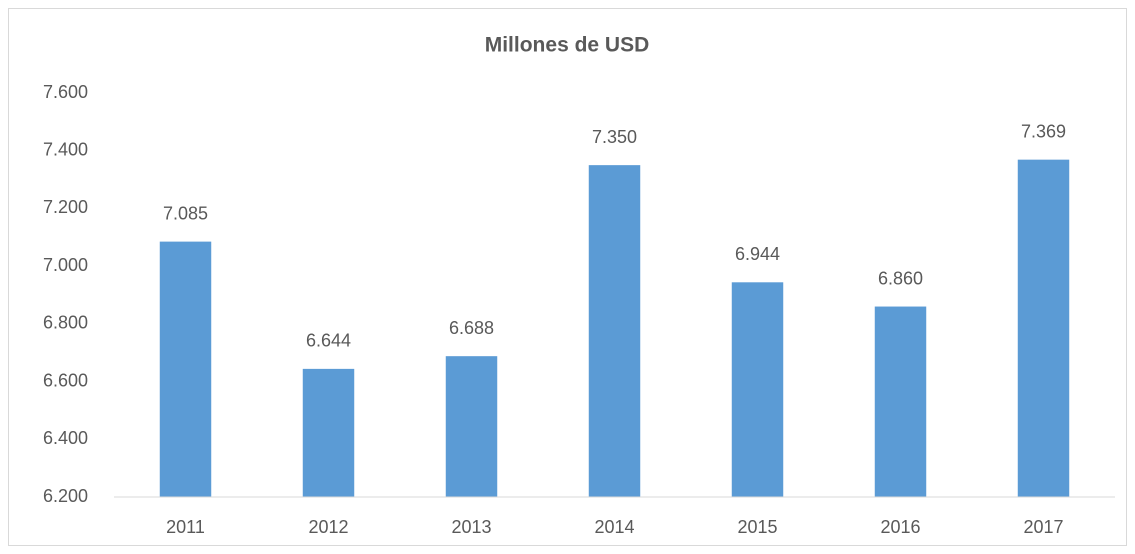 The width and height of the screenshot is (1135, 554). Describe the element at coordinates (1043, 131) in the screenshot. I see `data-label: 7.369` at that location.